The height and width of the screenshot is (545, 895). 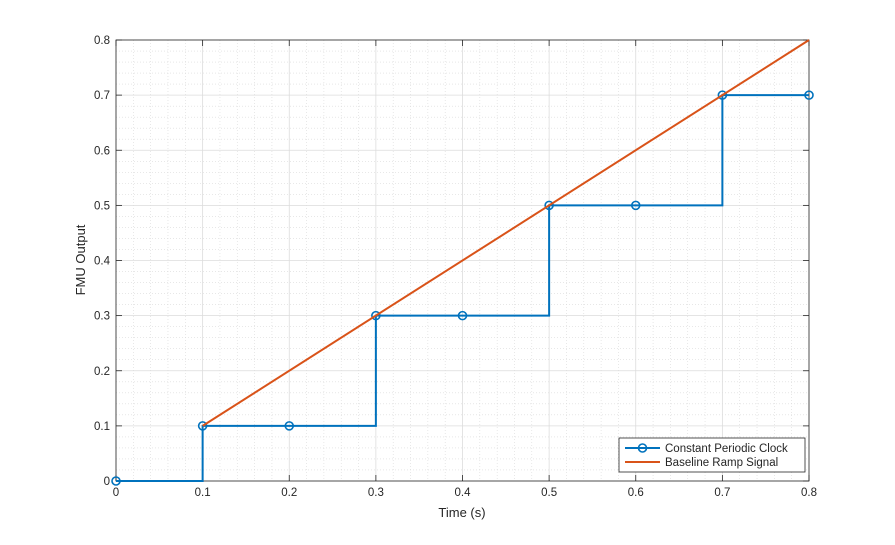 I want to click on y-tick-label: 0.2, so click(x=102, y=372).